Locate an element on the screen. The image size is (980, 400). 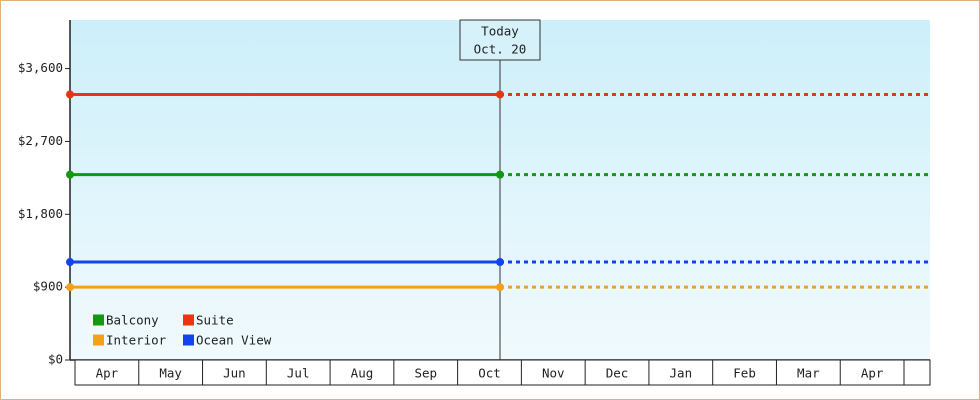
x-tick-label: Nov is located at coordinates (553, 373).